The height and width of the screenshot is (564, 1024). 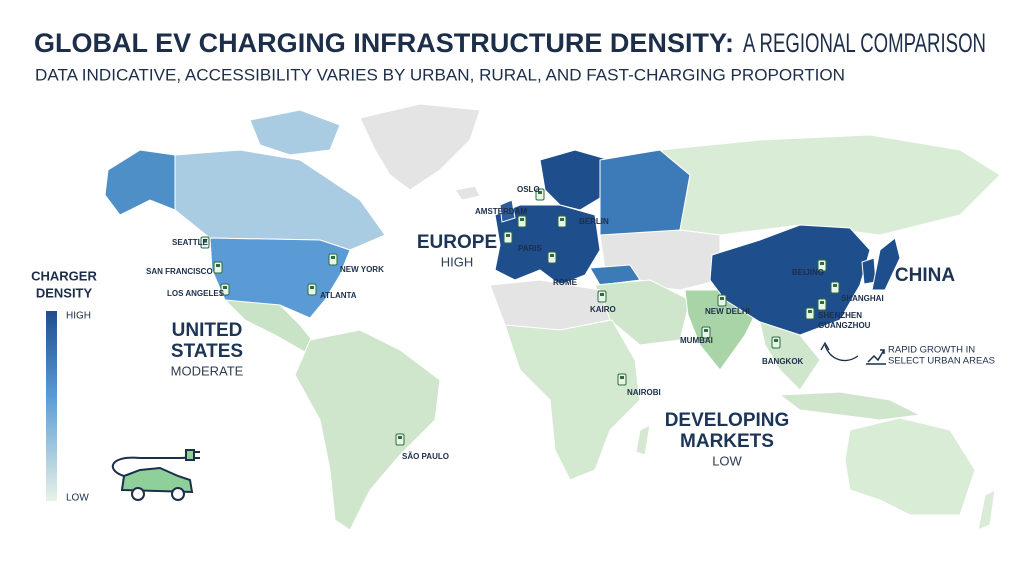 I want to click on annotation-arrowhead, so click(x=825, y=346).